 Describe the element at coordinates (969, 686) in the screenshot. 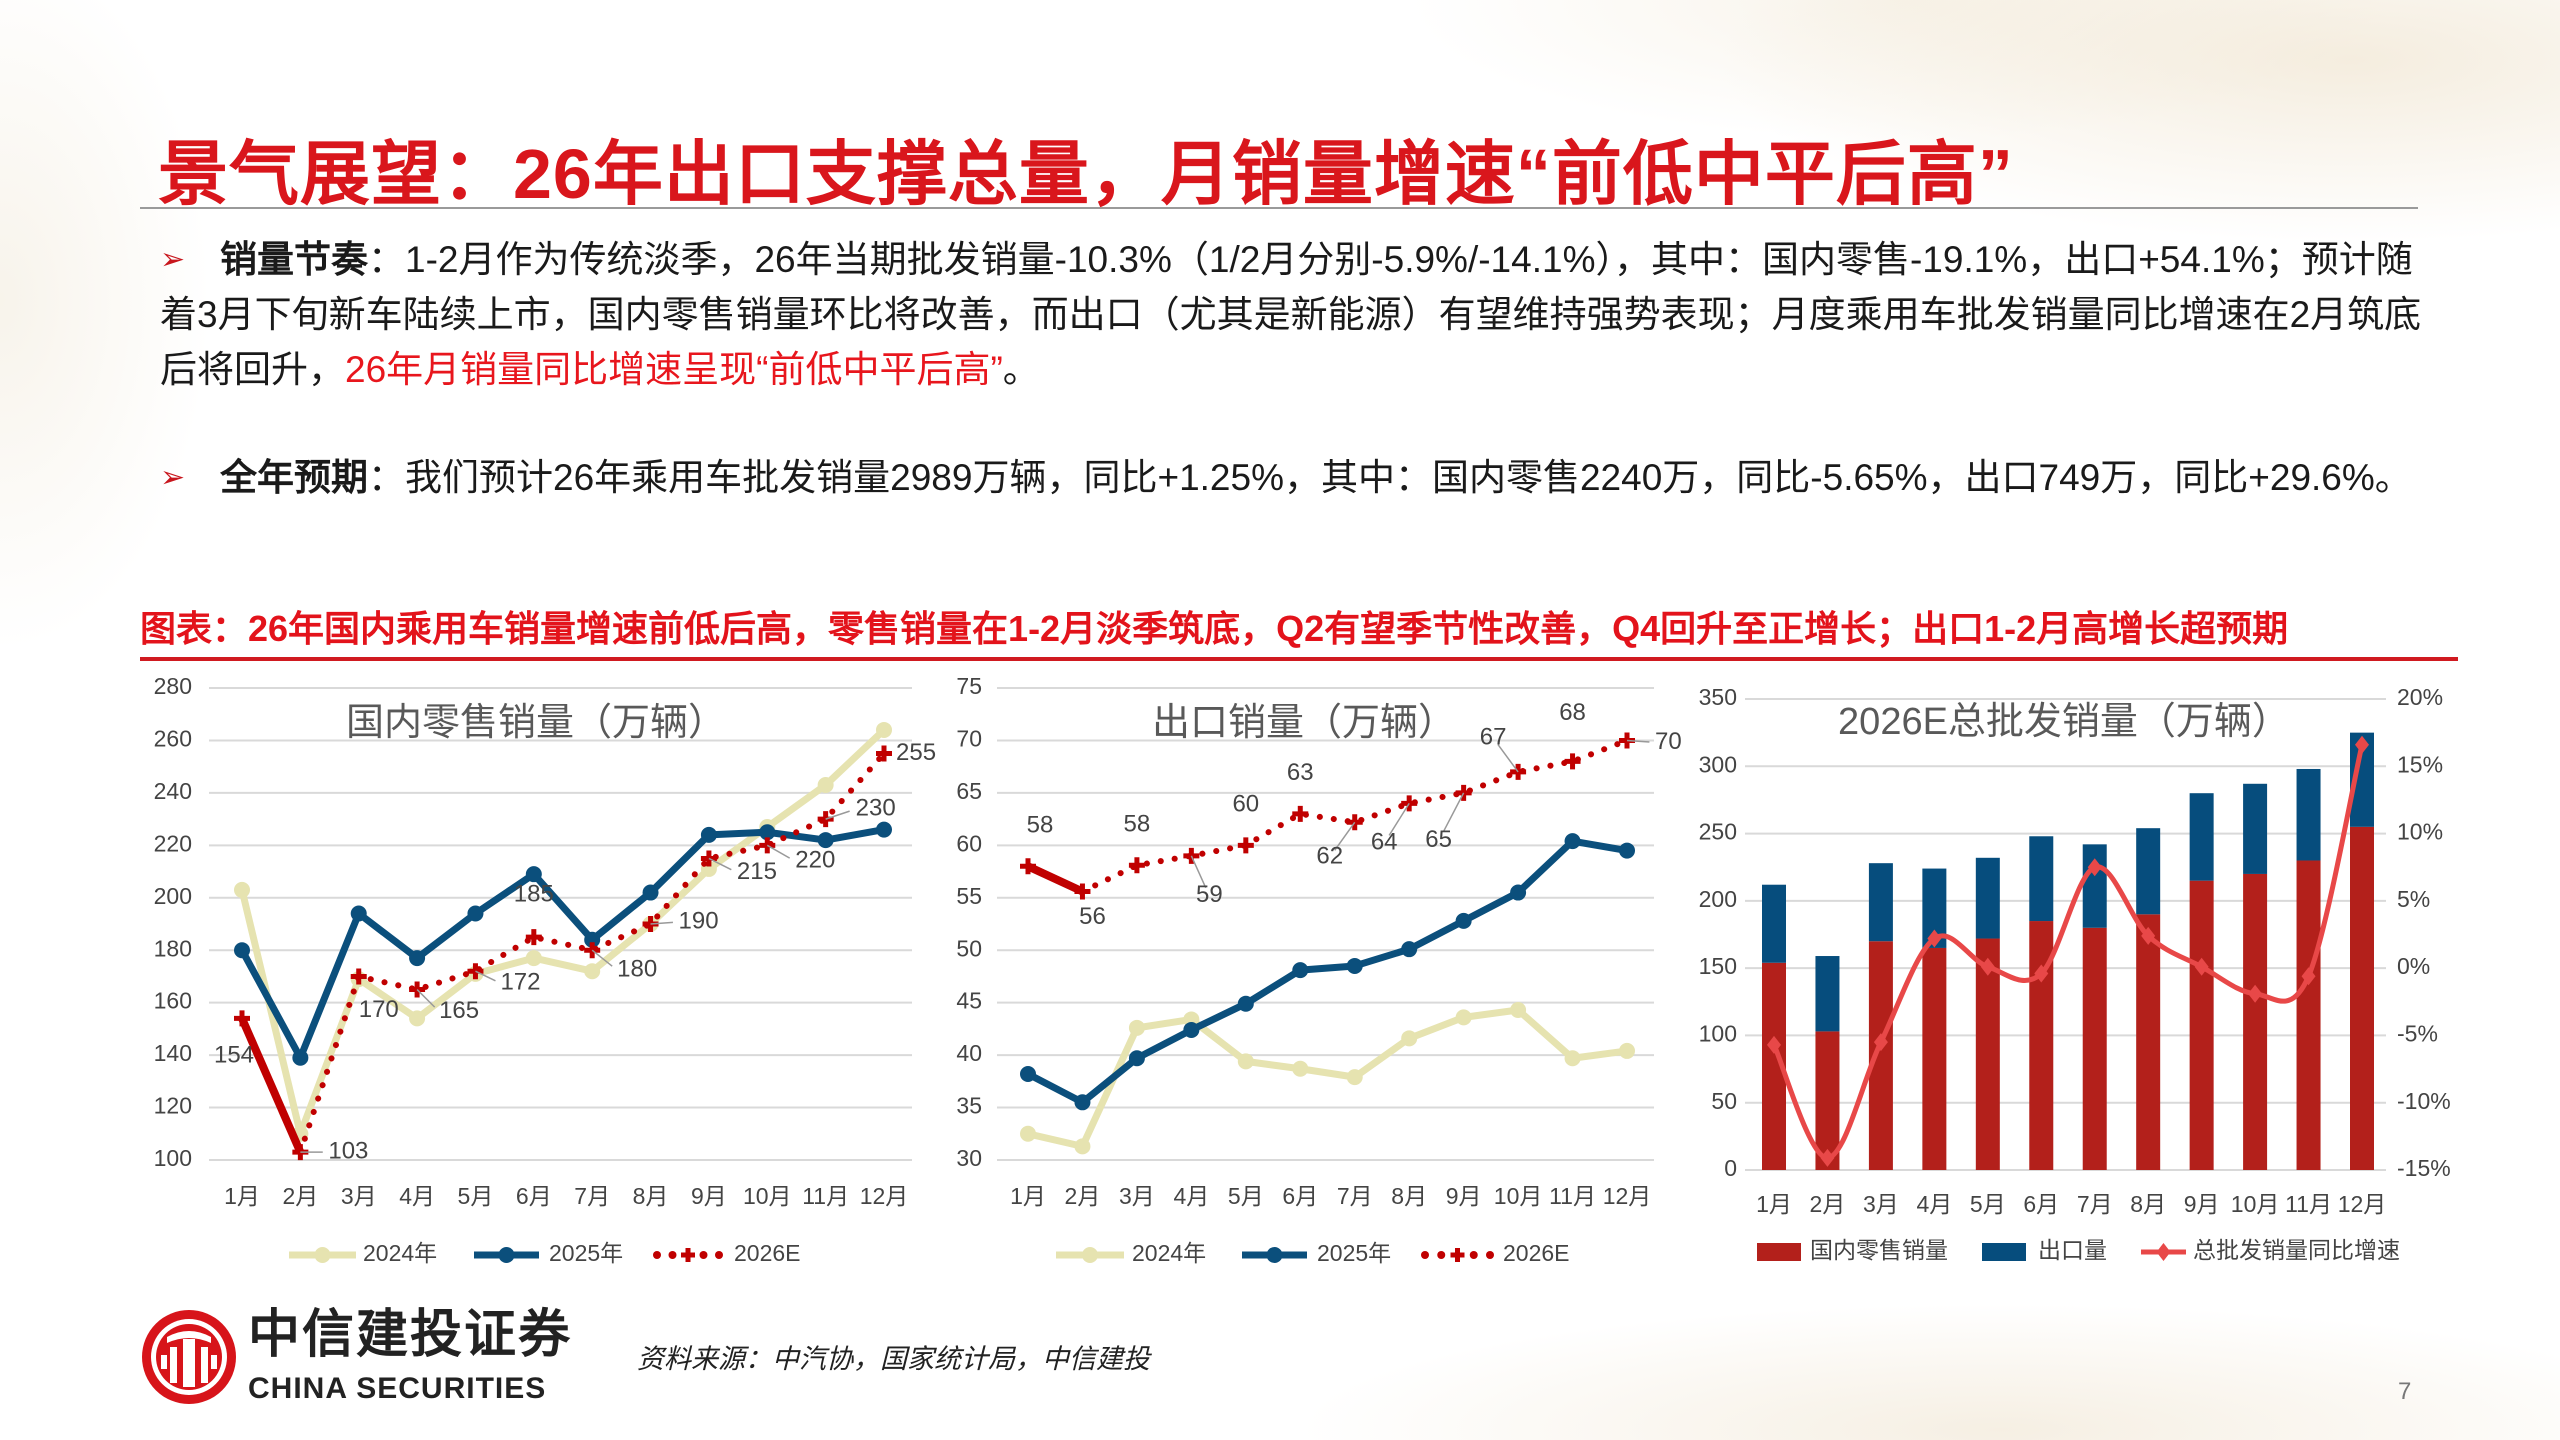

I see `y-tick-label: 75` at that location.